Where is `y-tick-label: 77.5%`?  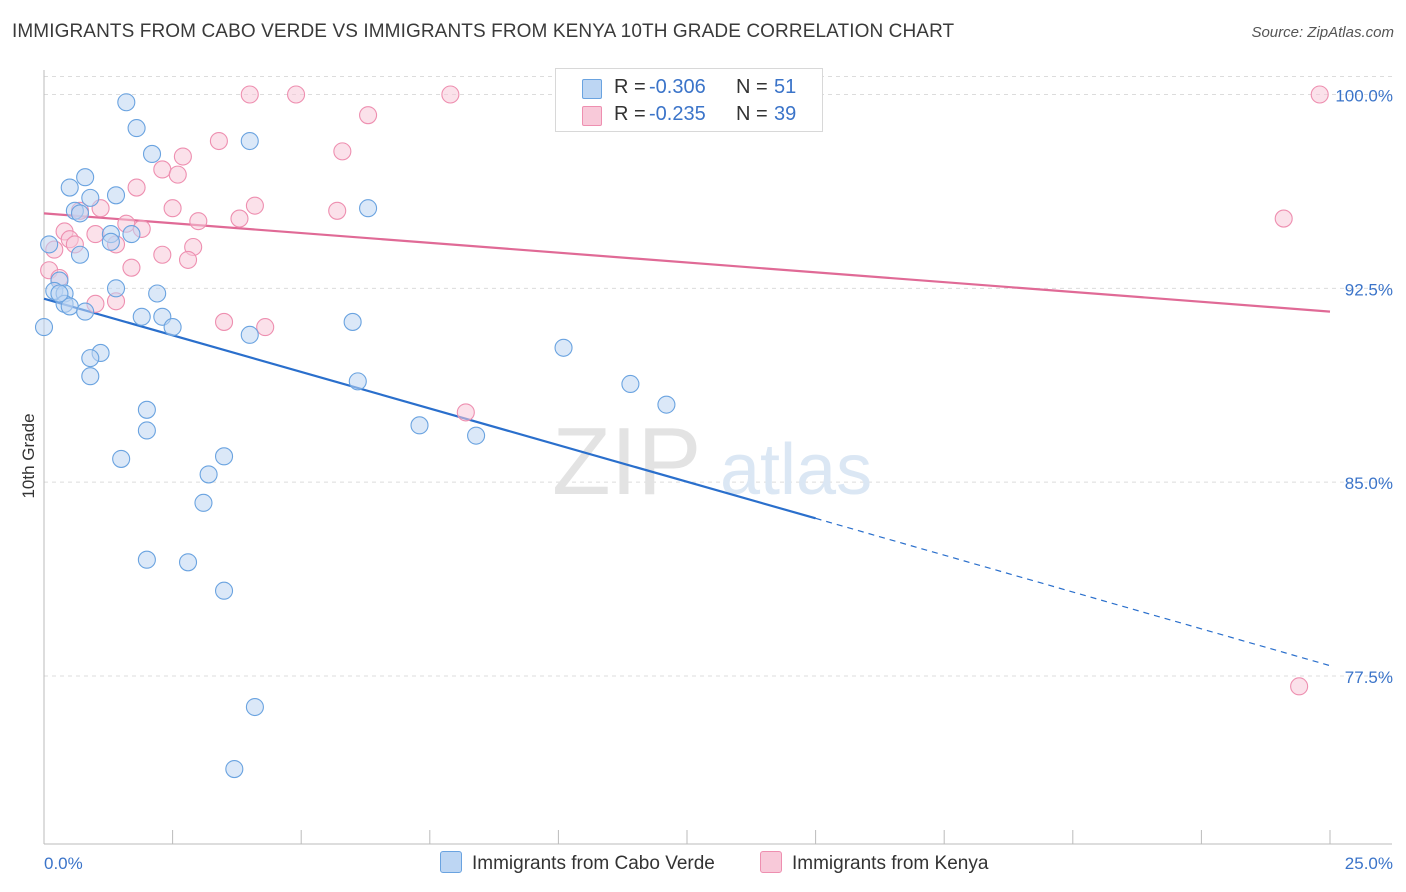
y-tick-label: 77.5% is located at coordinates (1369, 677).